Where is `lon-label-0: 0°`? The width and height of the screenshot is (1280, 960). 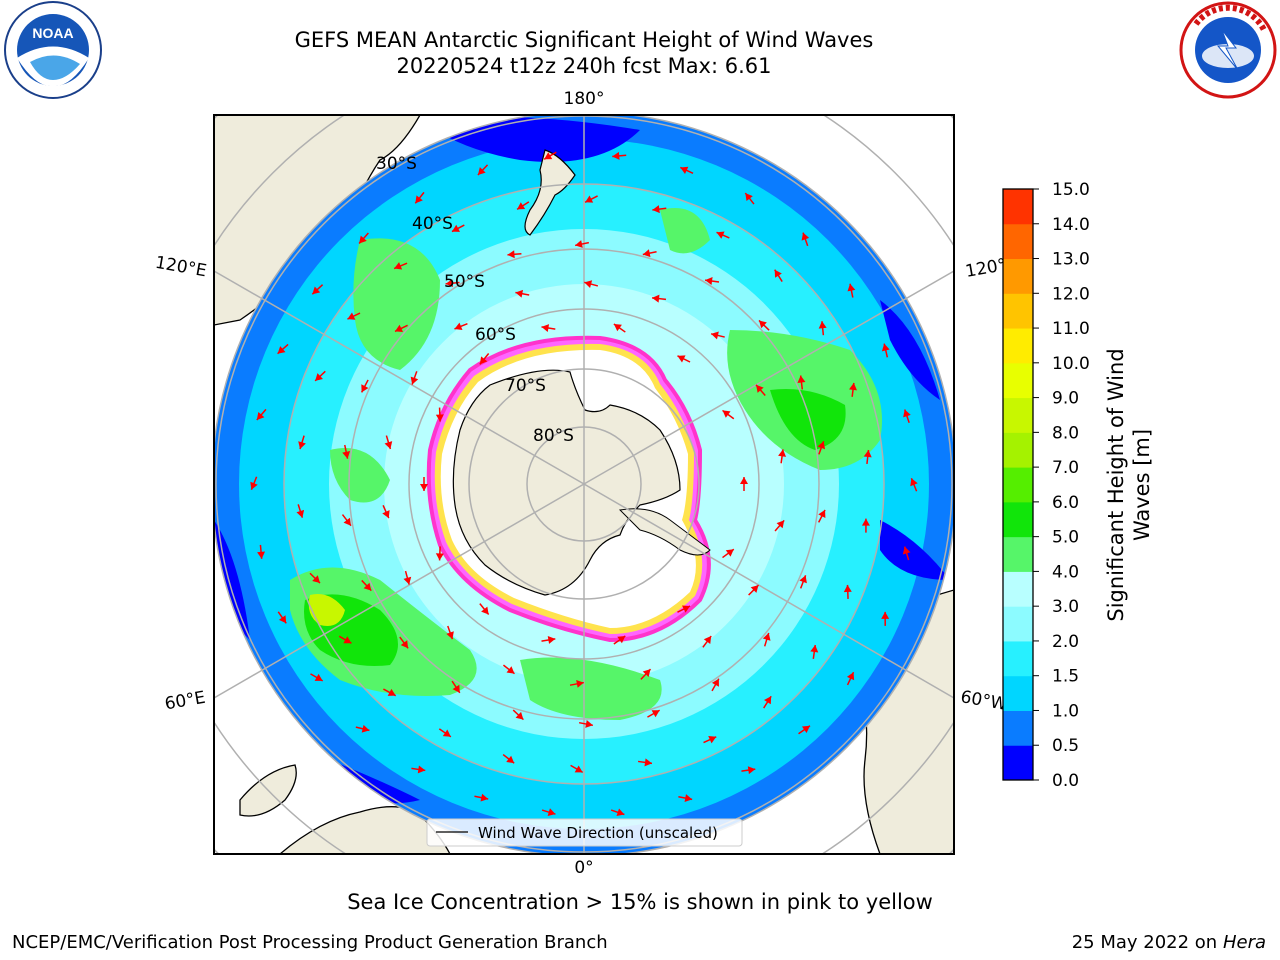
lon-label-0: 0° is located at coordinates (583, 868).